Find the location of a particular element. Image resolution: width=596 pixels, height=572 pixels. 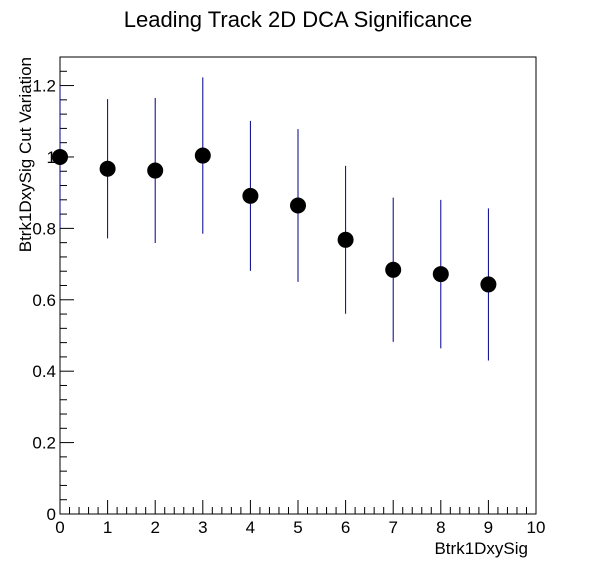

x-tick-label: 8 is located at coordinates (440, 527).